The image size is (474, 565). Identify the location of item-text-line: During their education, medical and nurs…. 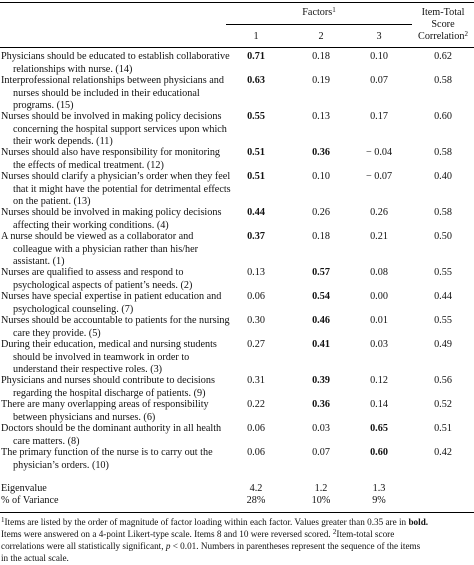
(109, 344).